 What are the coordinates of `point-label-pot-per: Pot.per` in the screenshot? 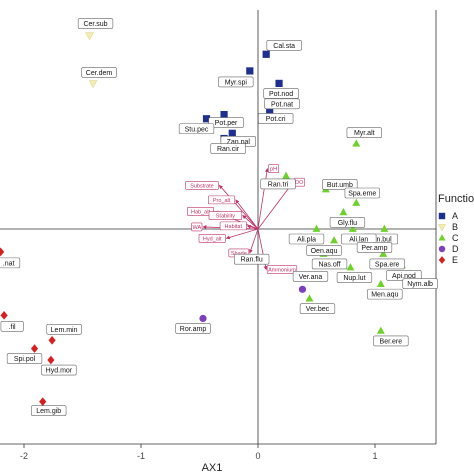 It's located at (226, 123).